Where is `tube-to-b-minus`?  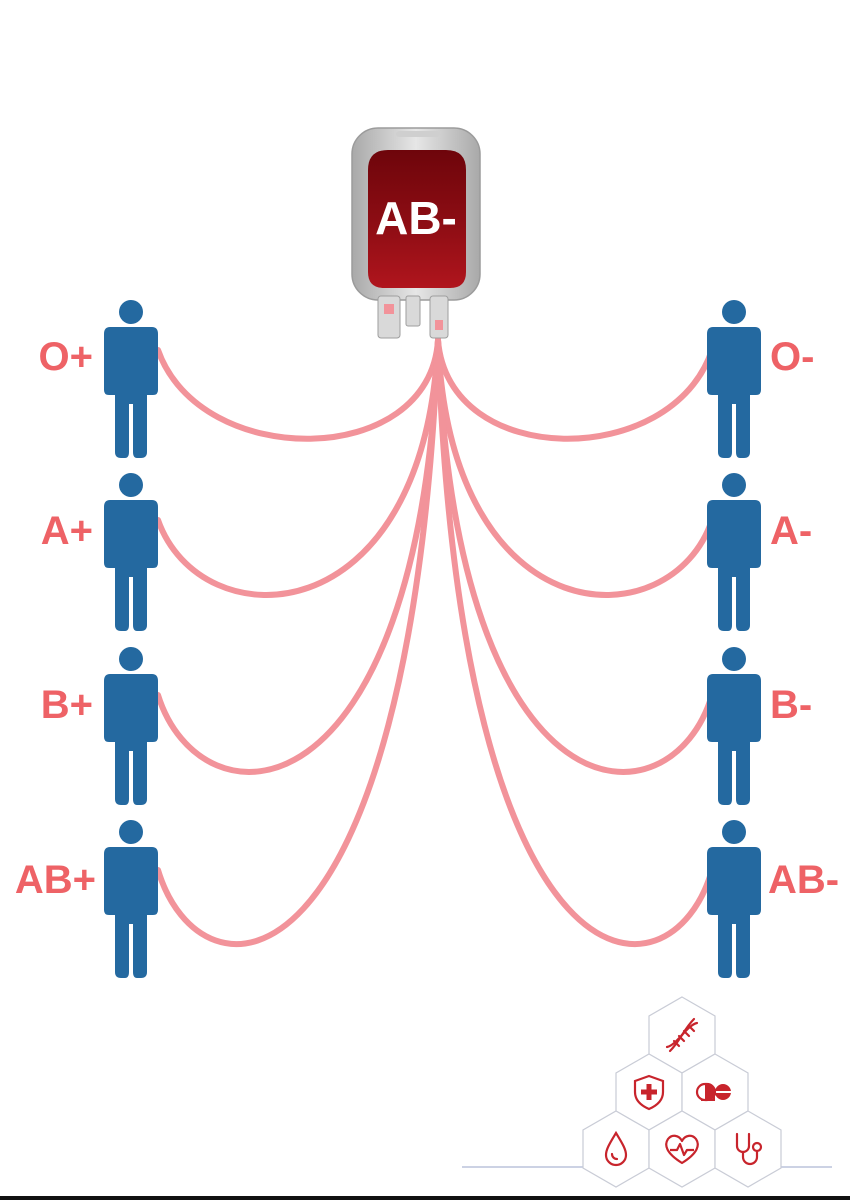 tube-to-b-minus is located at coordinates (575, 556).